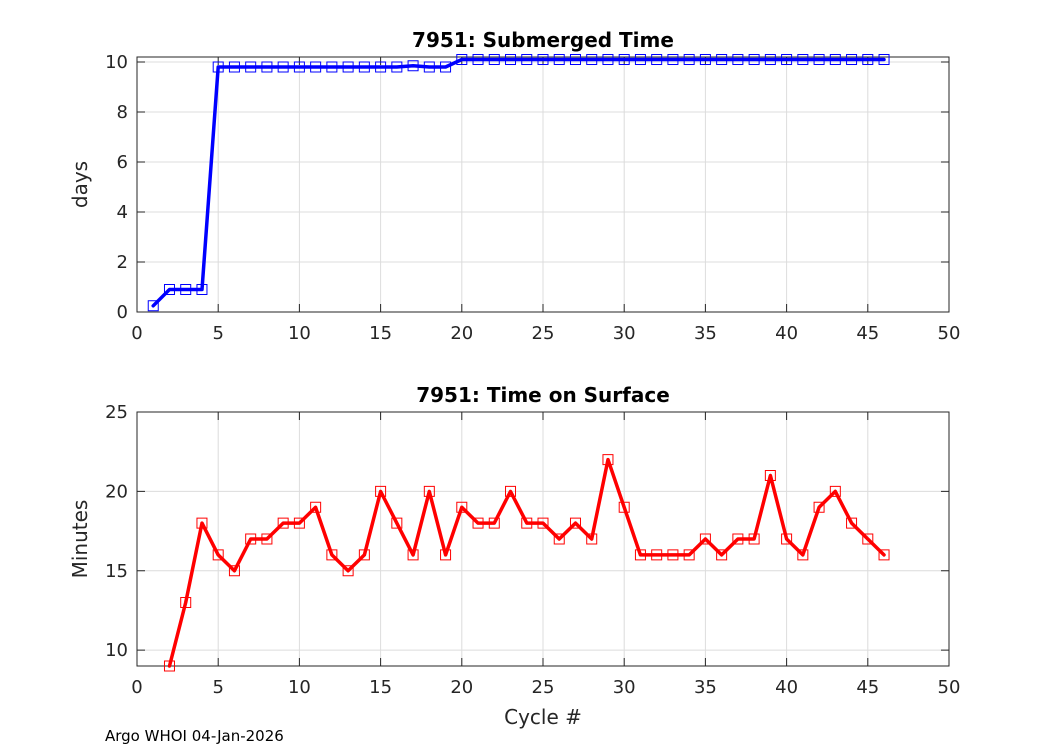  I want to click on x-tick-label: 20, so click(461, 333).